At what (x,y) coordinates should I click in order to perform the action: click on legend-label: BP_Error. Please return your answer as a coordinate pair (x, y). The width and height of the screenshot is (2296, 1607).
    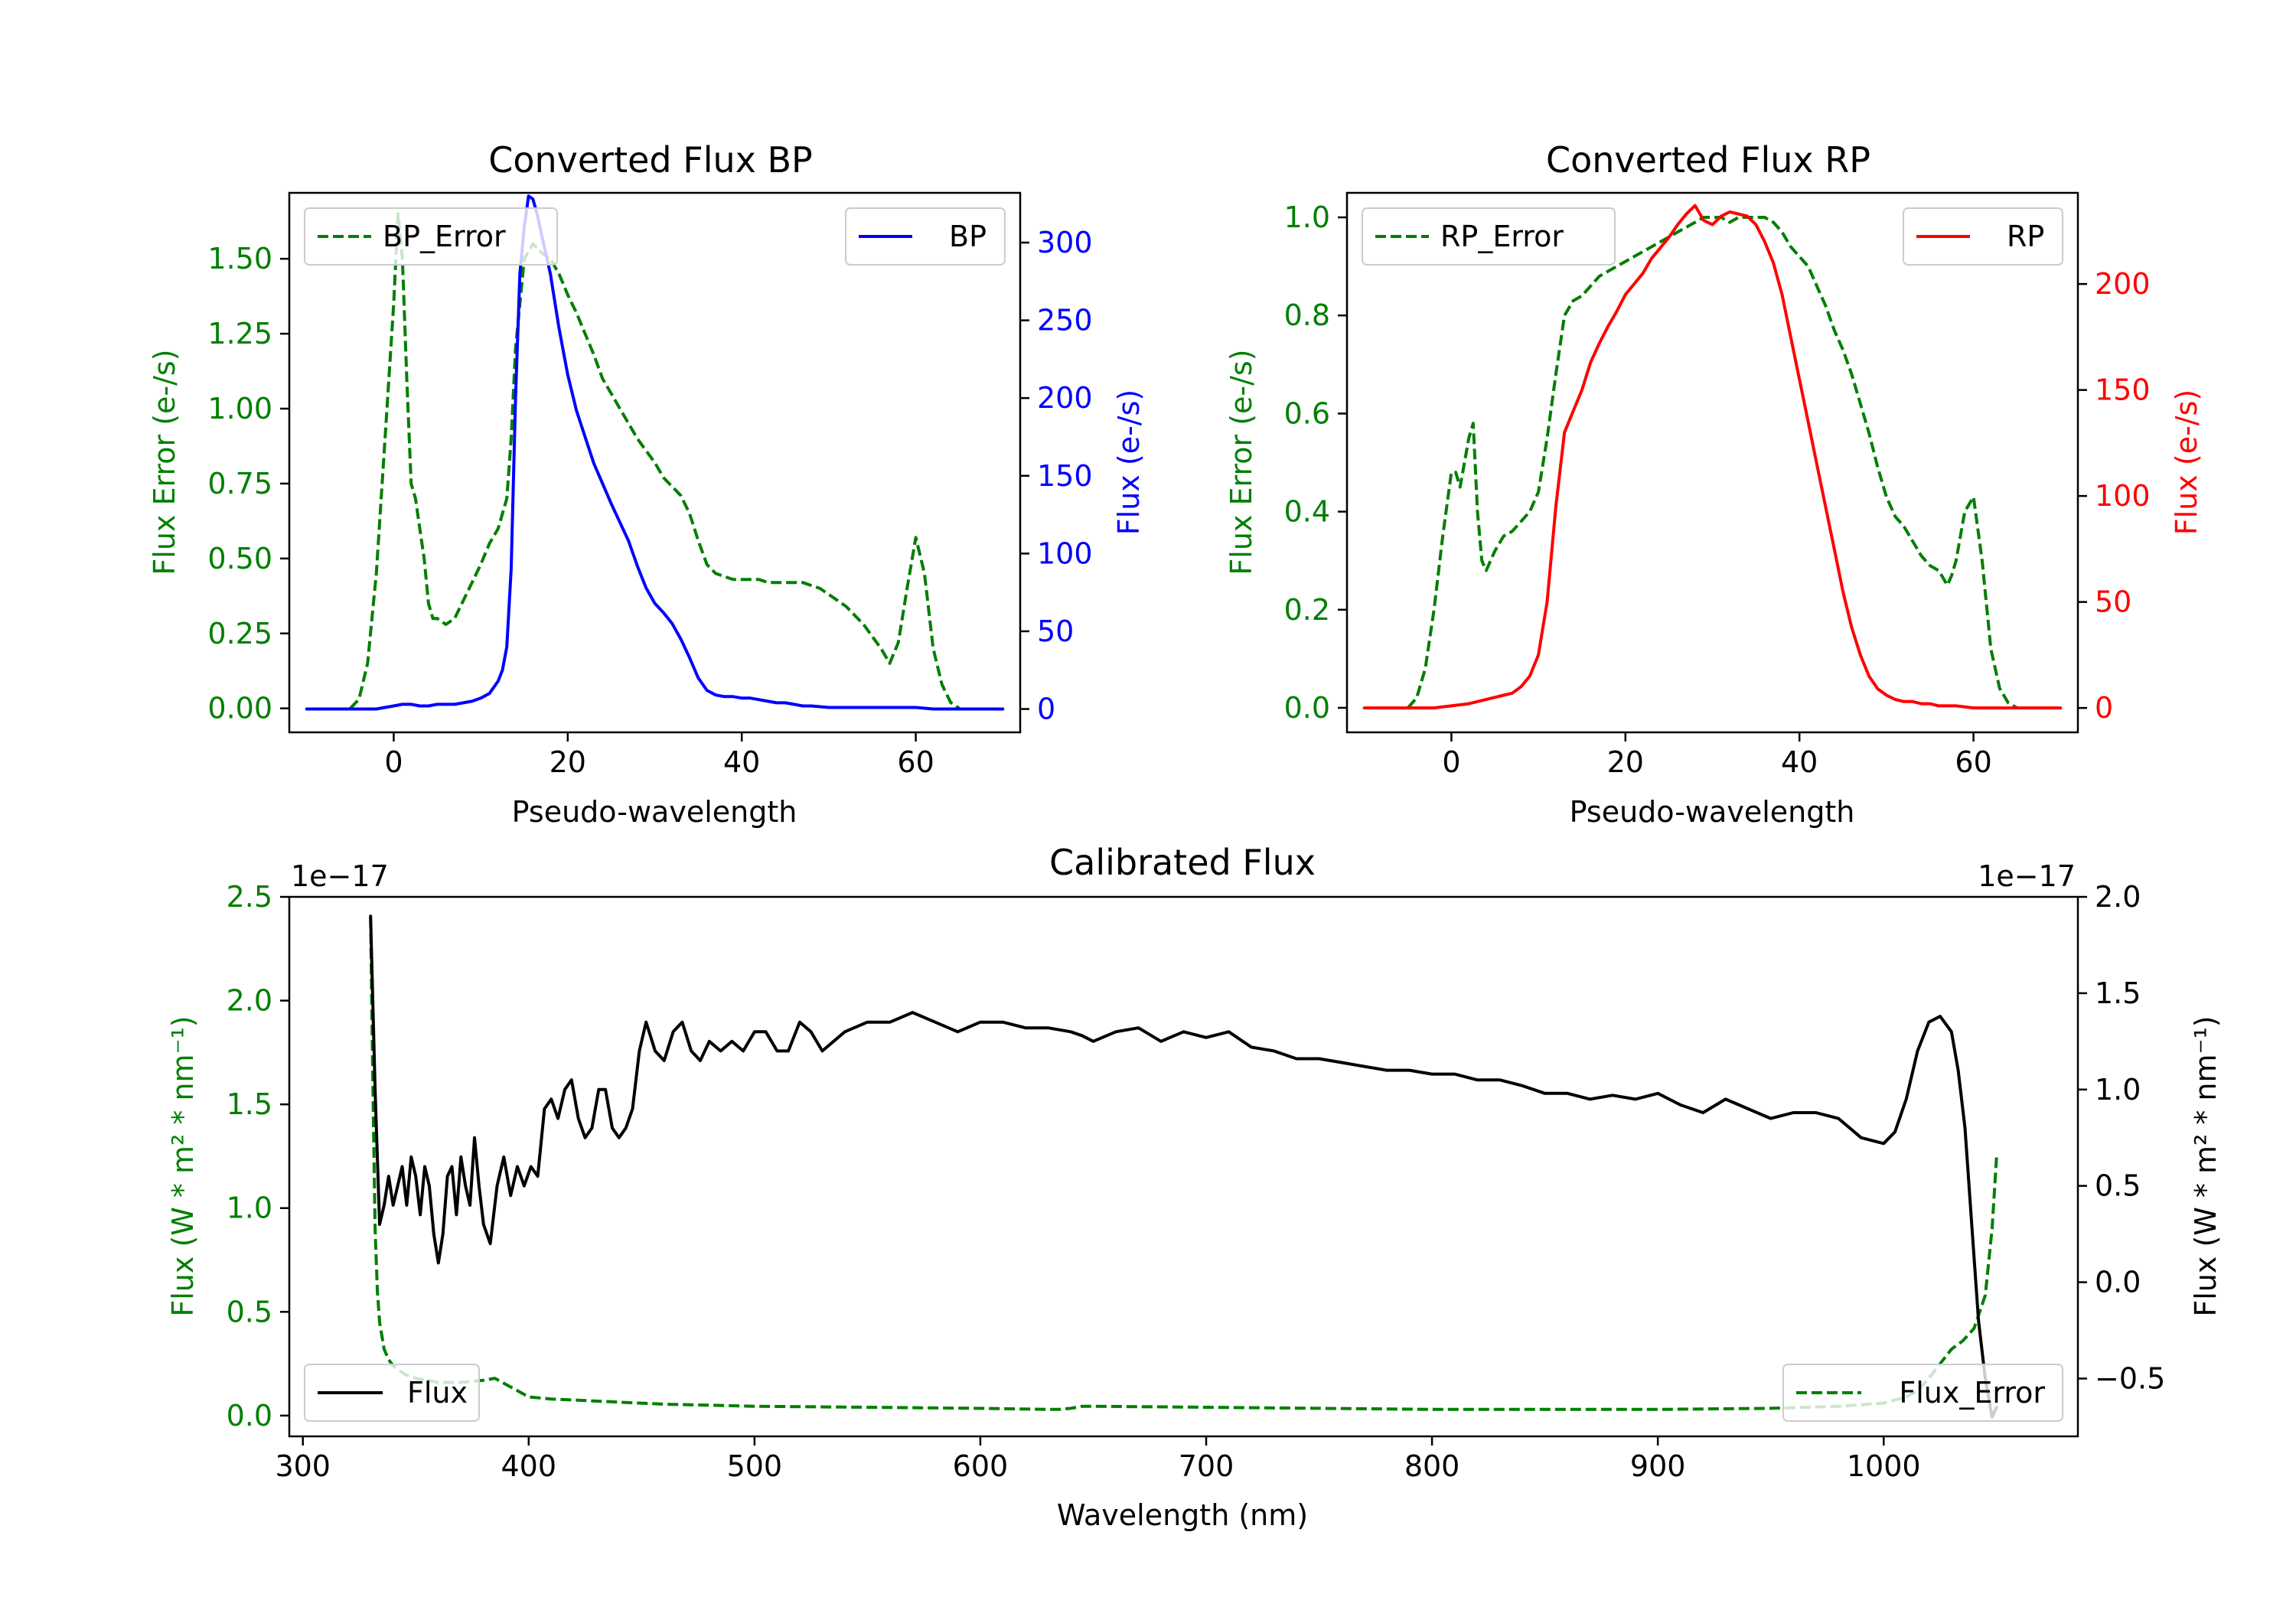
    Looking at the image, I should click on (444, 237).